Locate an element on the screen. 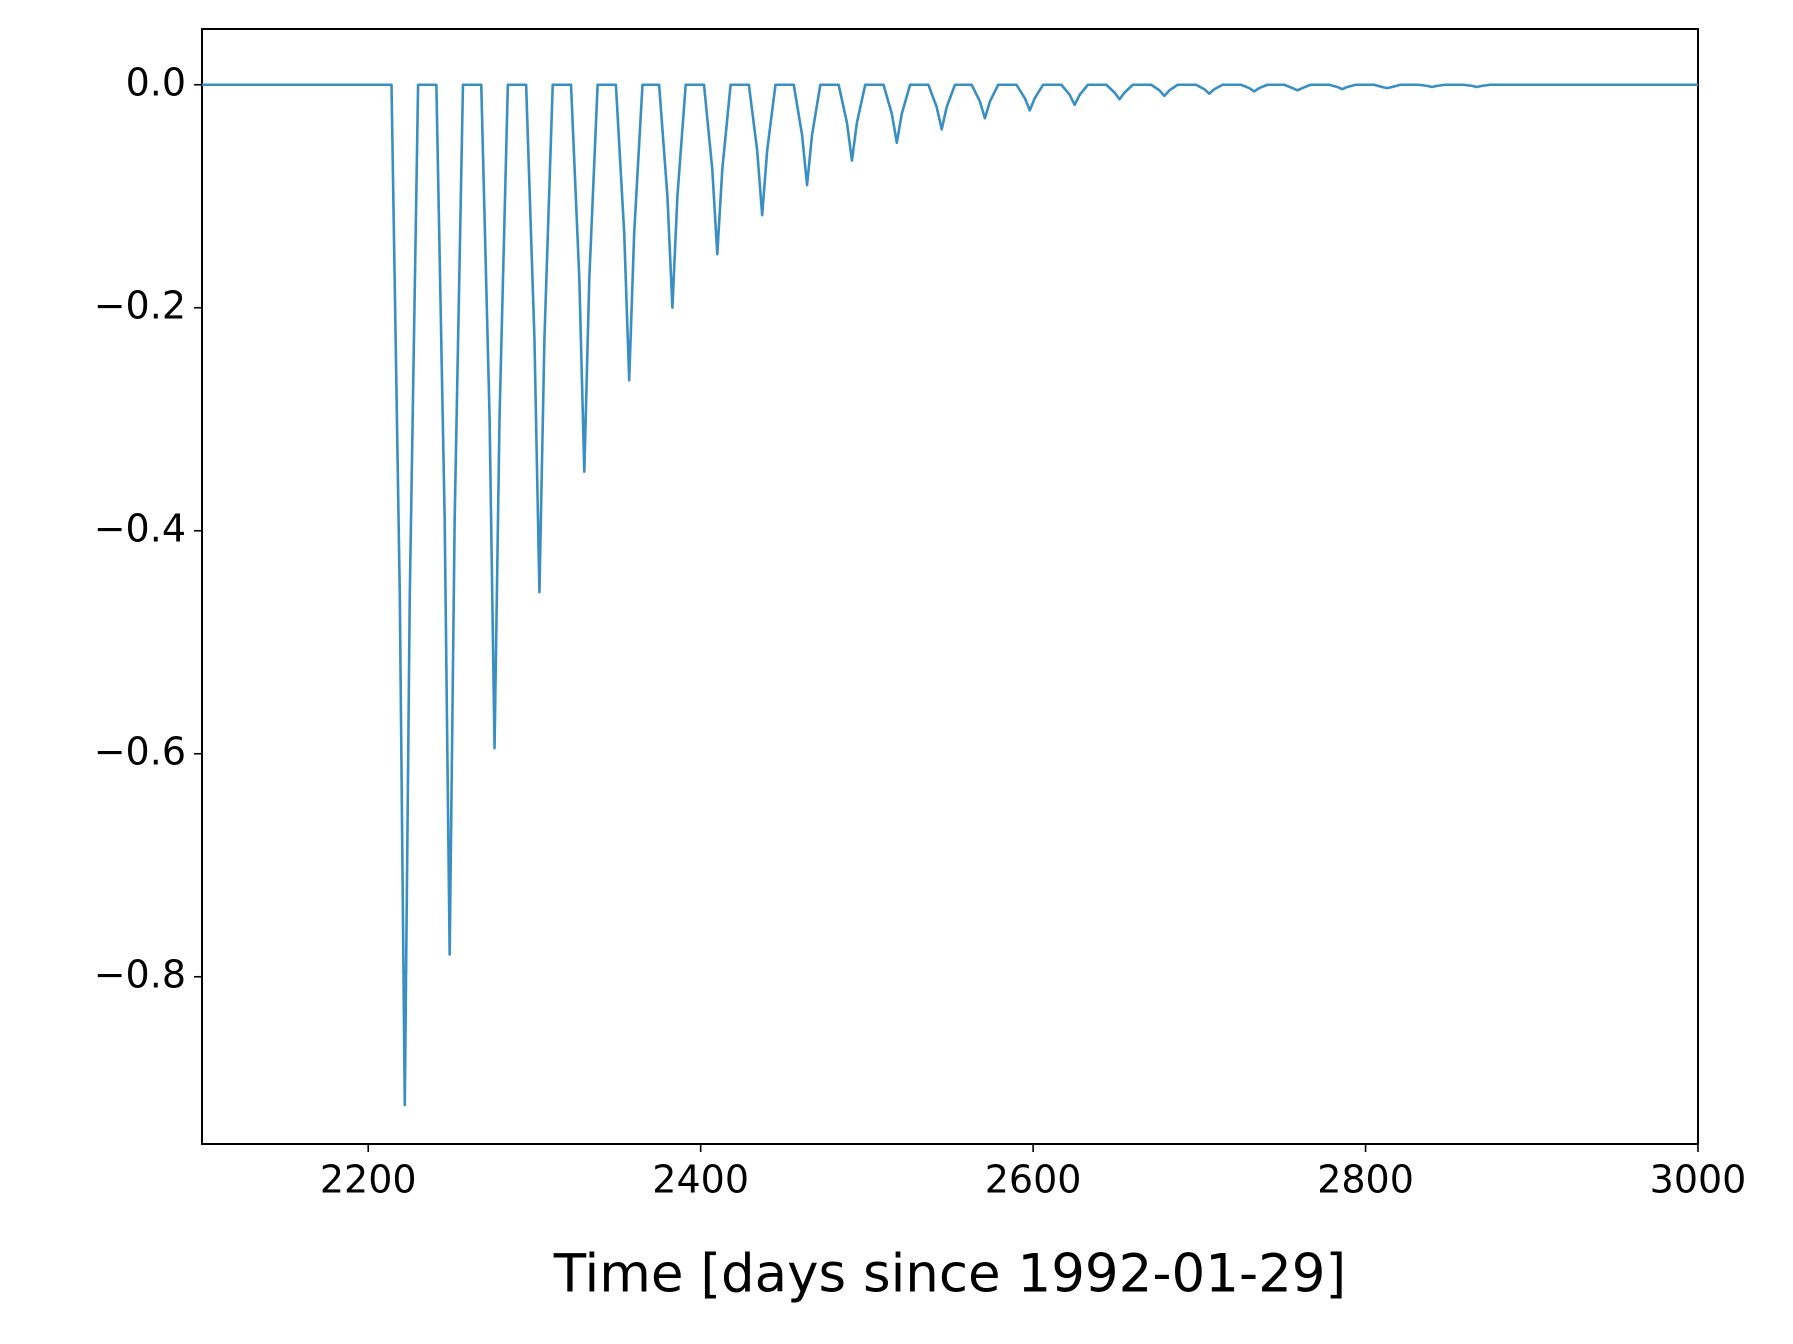  y-tick-label: −0.8 is located at coordinates (140, 974).